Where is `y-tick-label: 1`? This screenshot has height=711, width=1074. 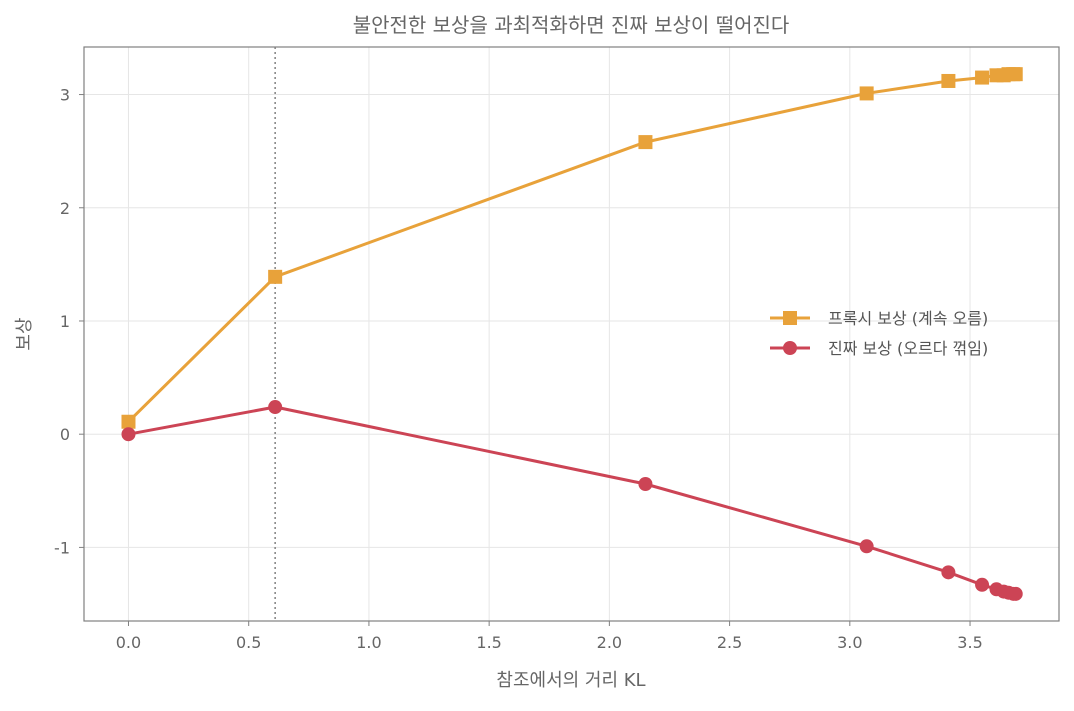 y-tick-label: 1 is located at coordinates (65, 321).